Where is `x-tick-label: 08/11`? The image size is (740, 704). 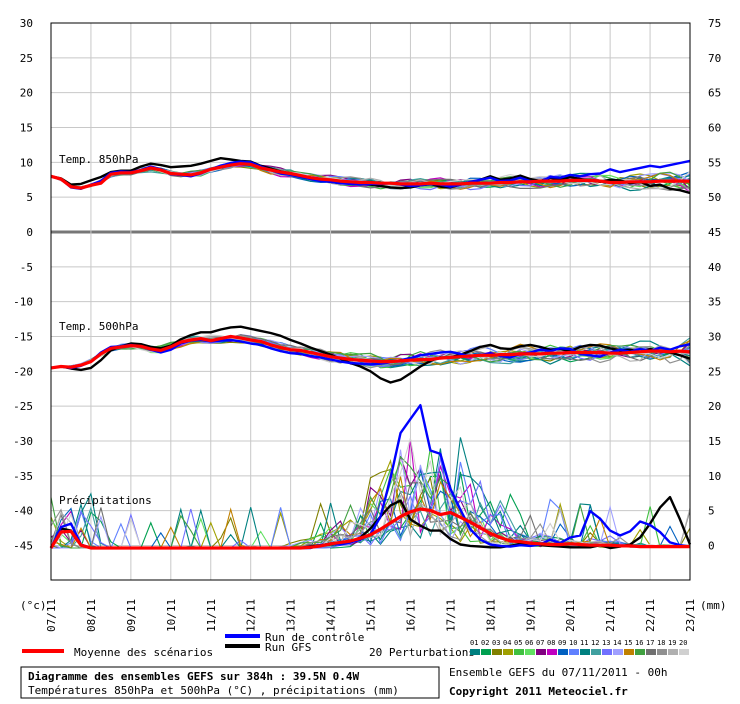 x-tick-label: 08/11 is located at coordinates (91, 615).